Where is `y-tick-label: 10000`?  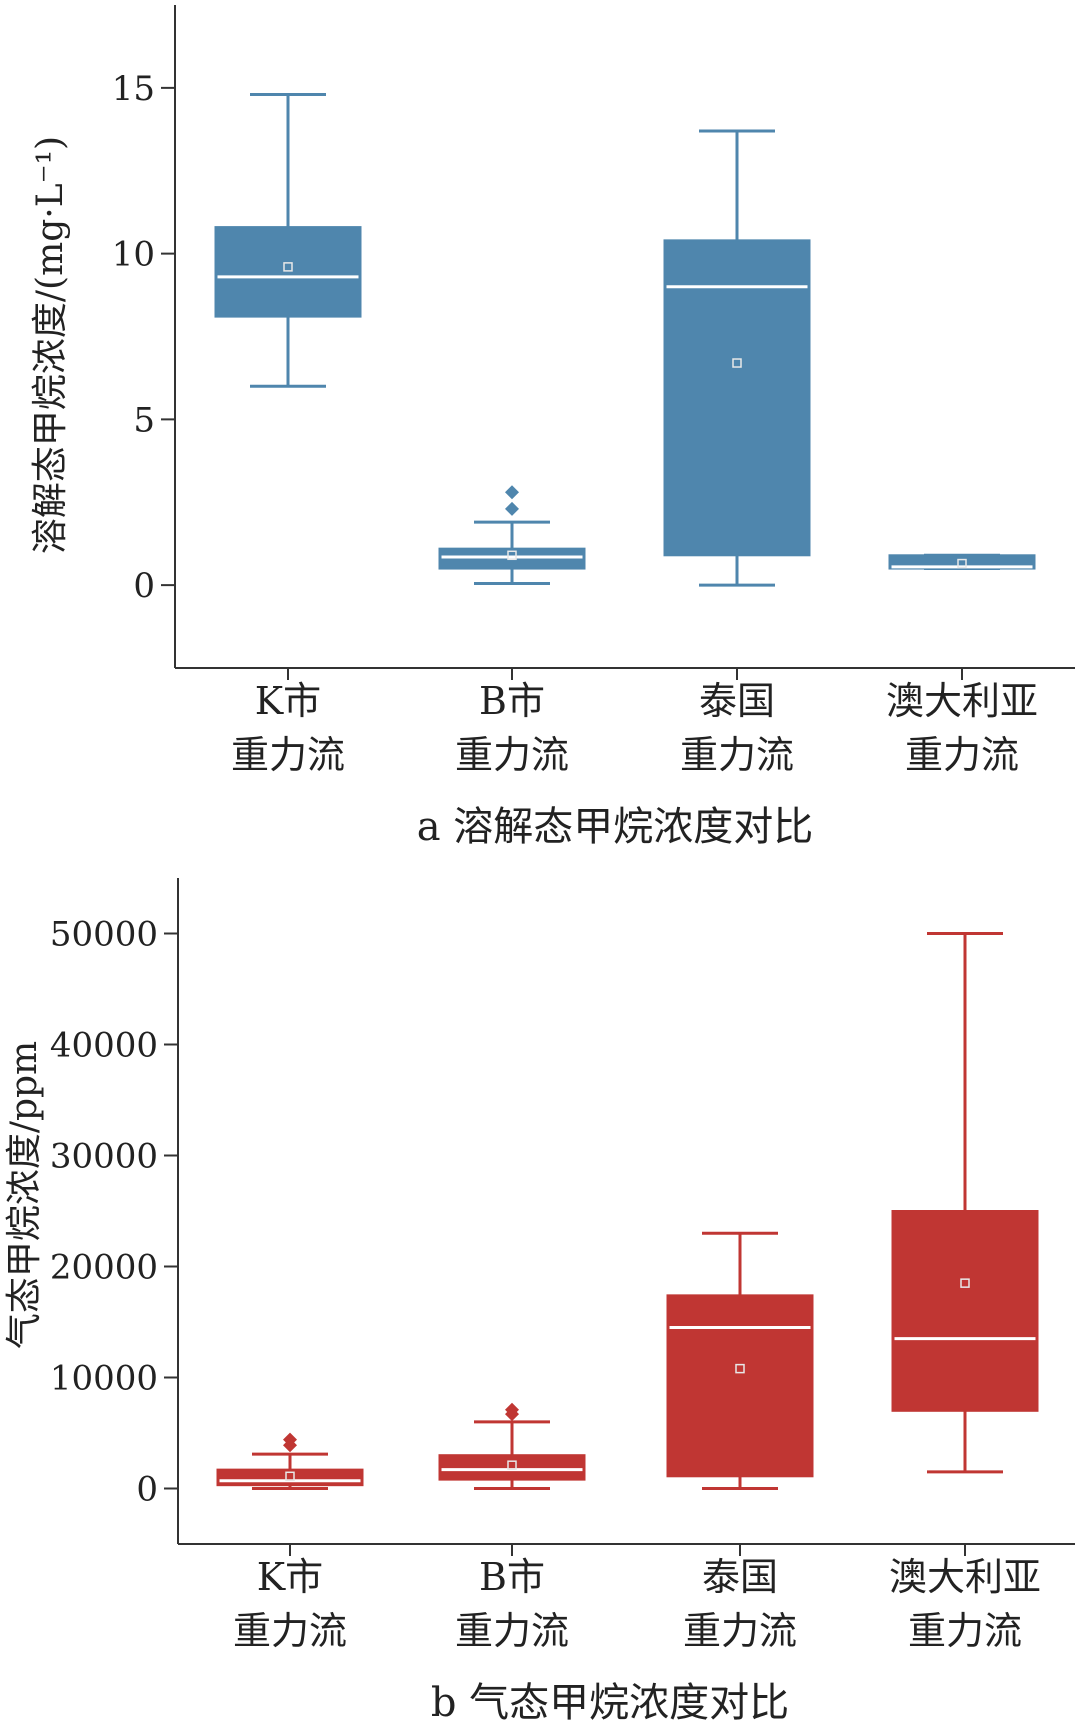
y-tick-label: 10000 is located at coordinates (104, 1379).